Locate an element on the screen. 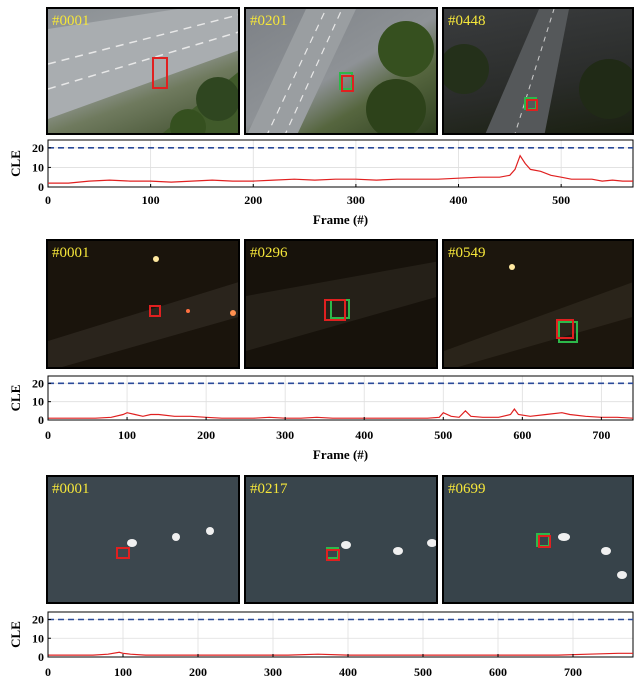 Image resolution: width=638 pixels, height=677 pixels. frame-panel1-3: #0448 is located at coordinates (538, 71).